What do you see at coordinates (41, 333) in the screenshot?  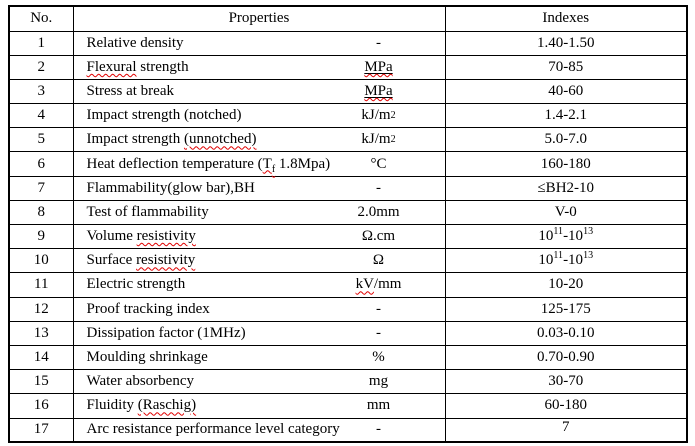 I see `row-number-cell: 13` at bounding box center [41, 333].